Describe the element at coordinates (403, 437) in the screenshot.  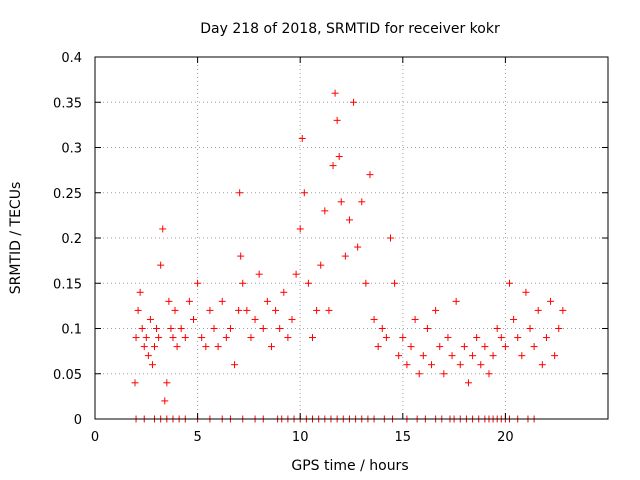
I see `x-tick-label: 15` at that location.